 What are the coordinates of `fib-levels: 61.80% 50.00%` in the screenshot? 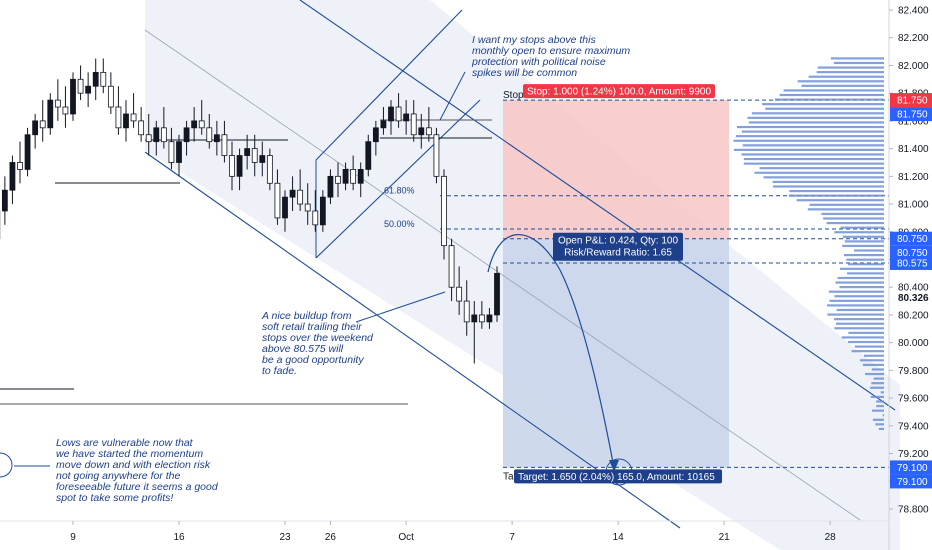 It's located at (399, 207).